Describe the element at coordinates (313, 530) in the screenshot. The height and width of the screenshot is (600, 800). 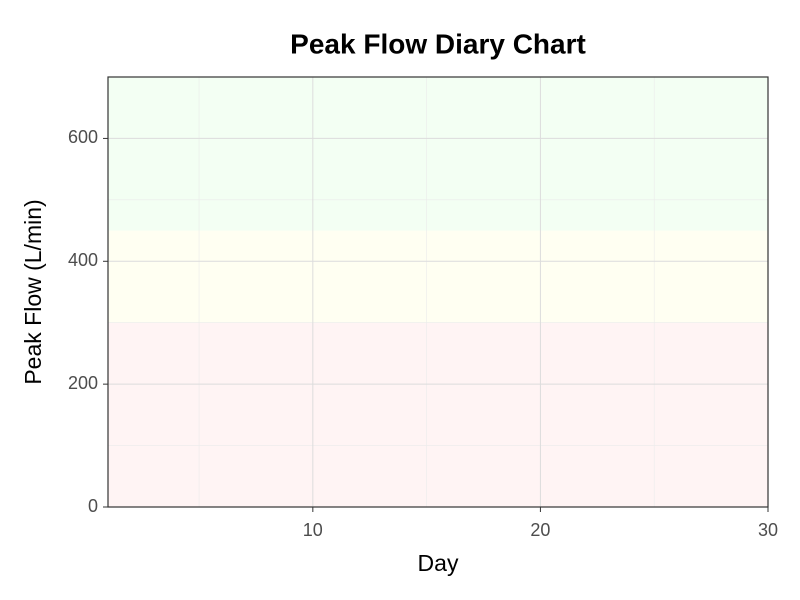
I see `x-tick-label: 10` at that location.